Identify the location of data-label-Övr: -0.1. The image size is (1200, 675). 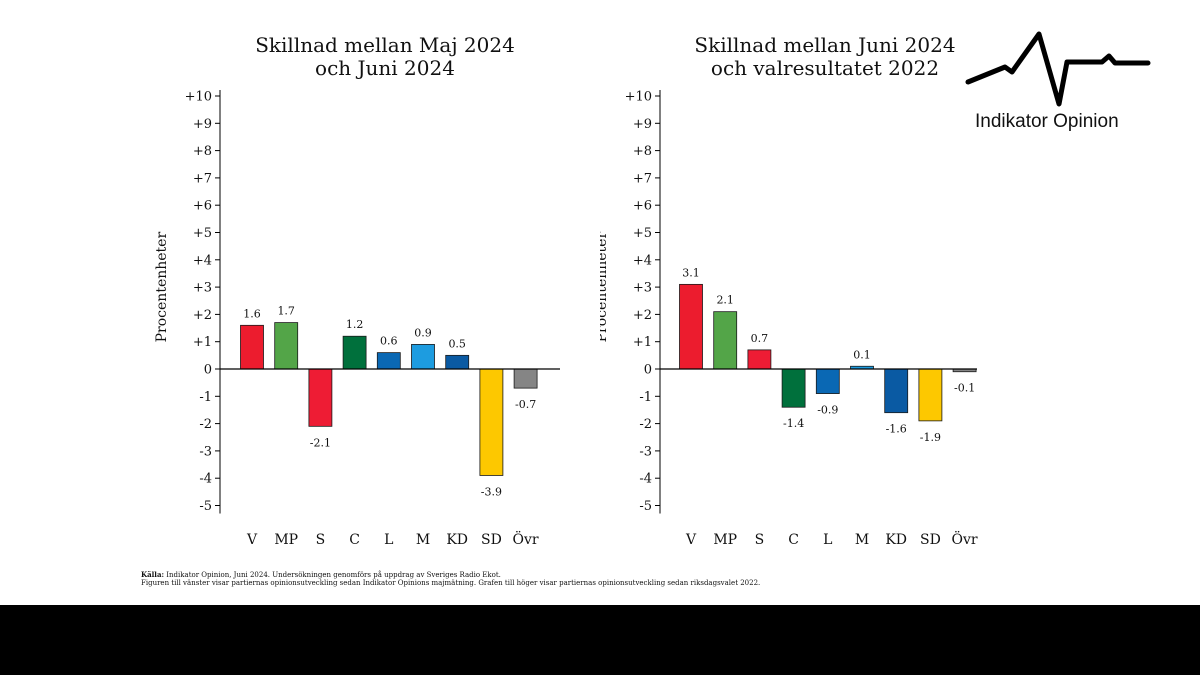
(964, 388).